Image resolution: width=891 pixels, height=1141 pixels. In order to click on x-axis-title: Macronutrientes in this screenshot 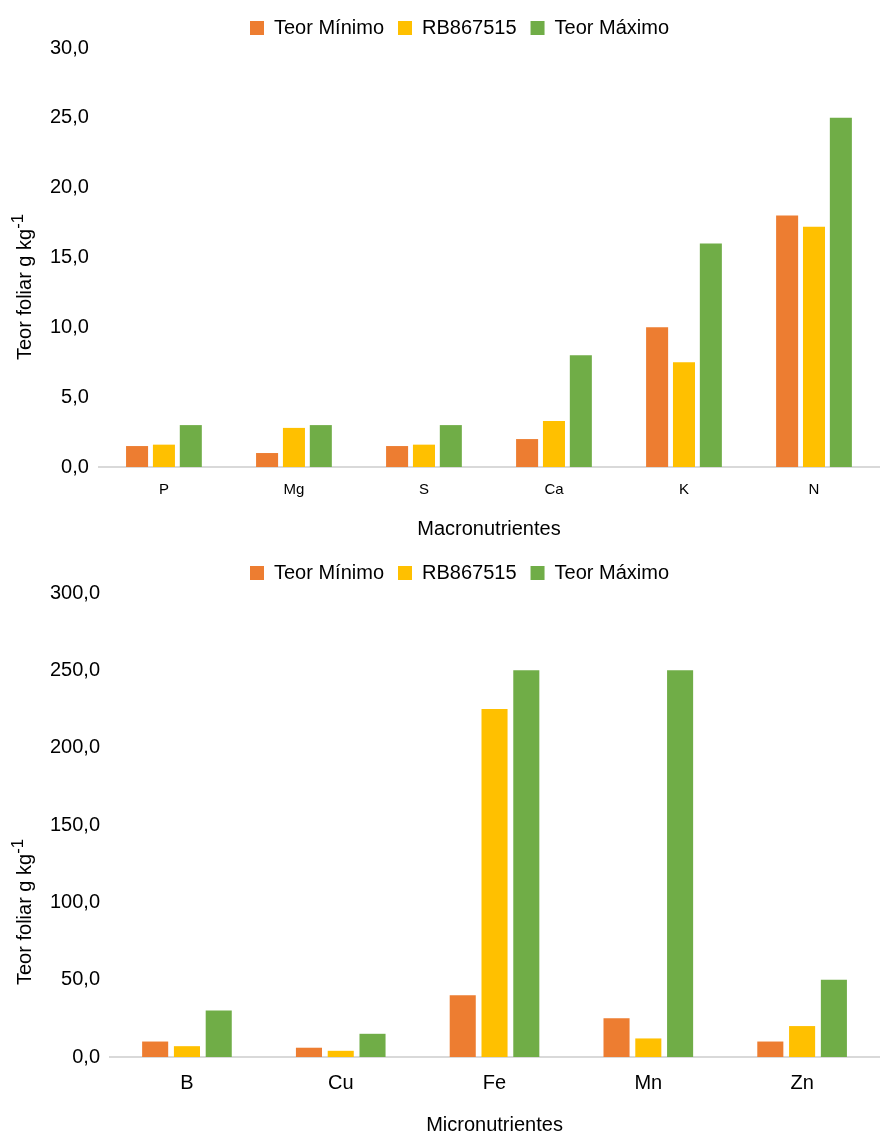, I will do `click(489, 527)`.